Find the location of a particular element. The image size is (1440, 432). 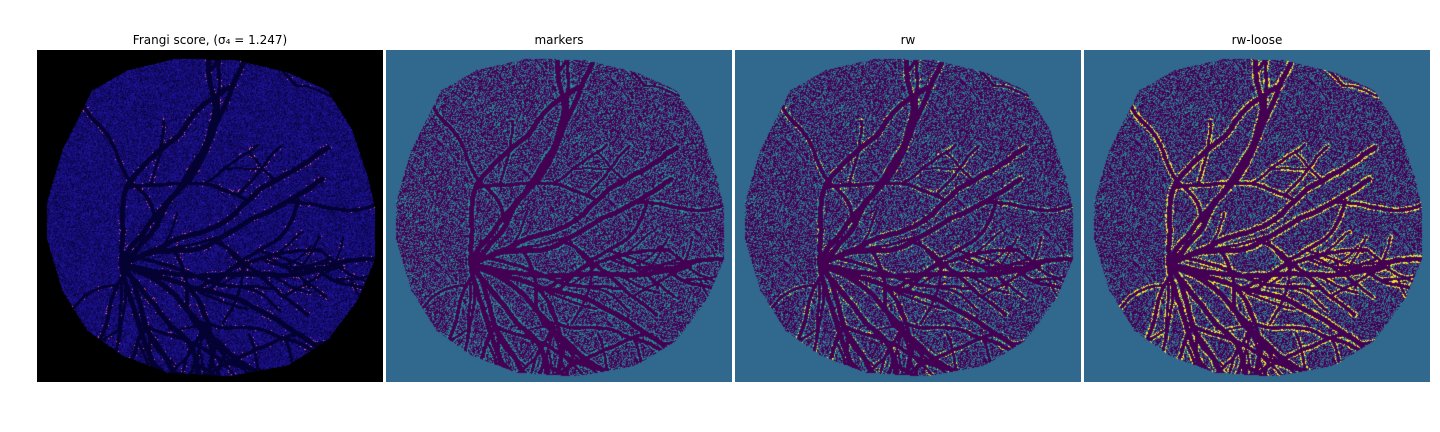

panel-title-rw-loose: rw-loose is located at coordinates (1257, 40).